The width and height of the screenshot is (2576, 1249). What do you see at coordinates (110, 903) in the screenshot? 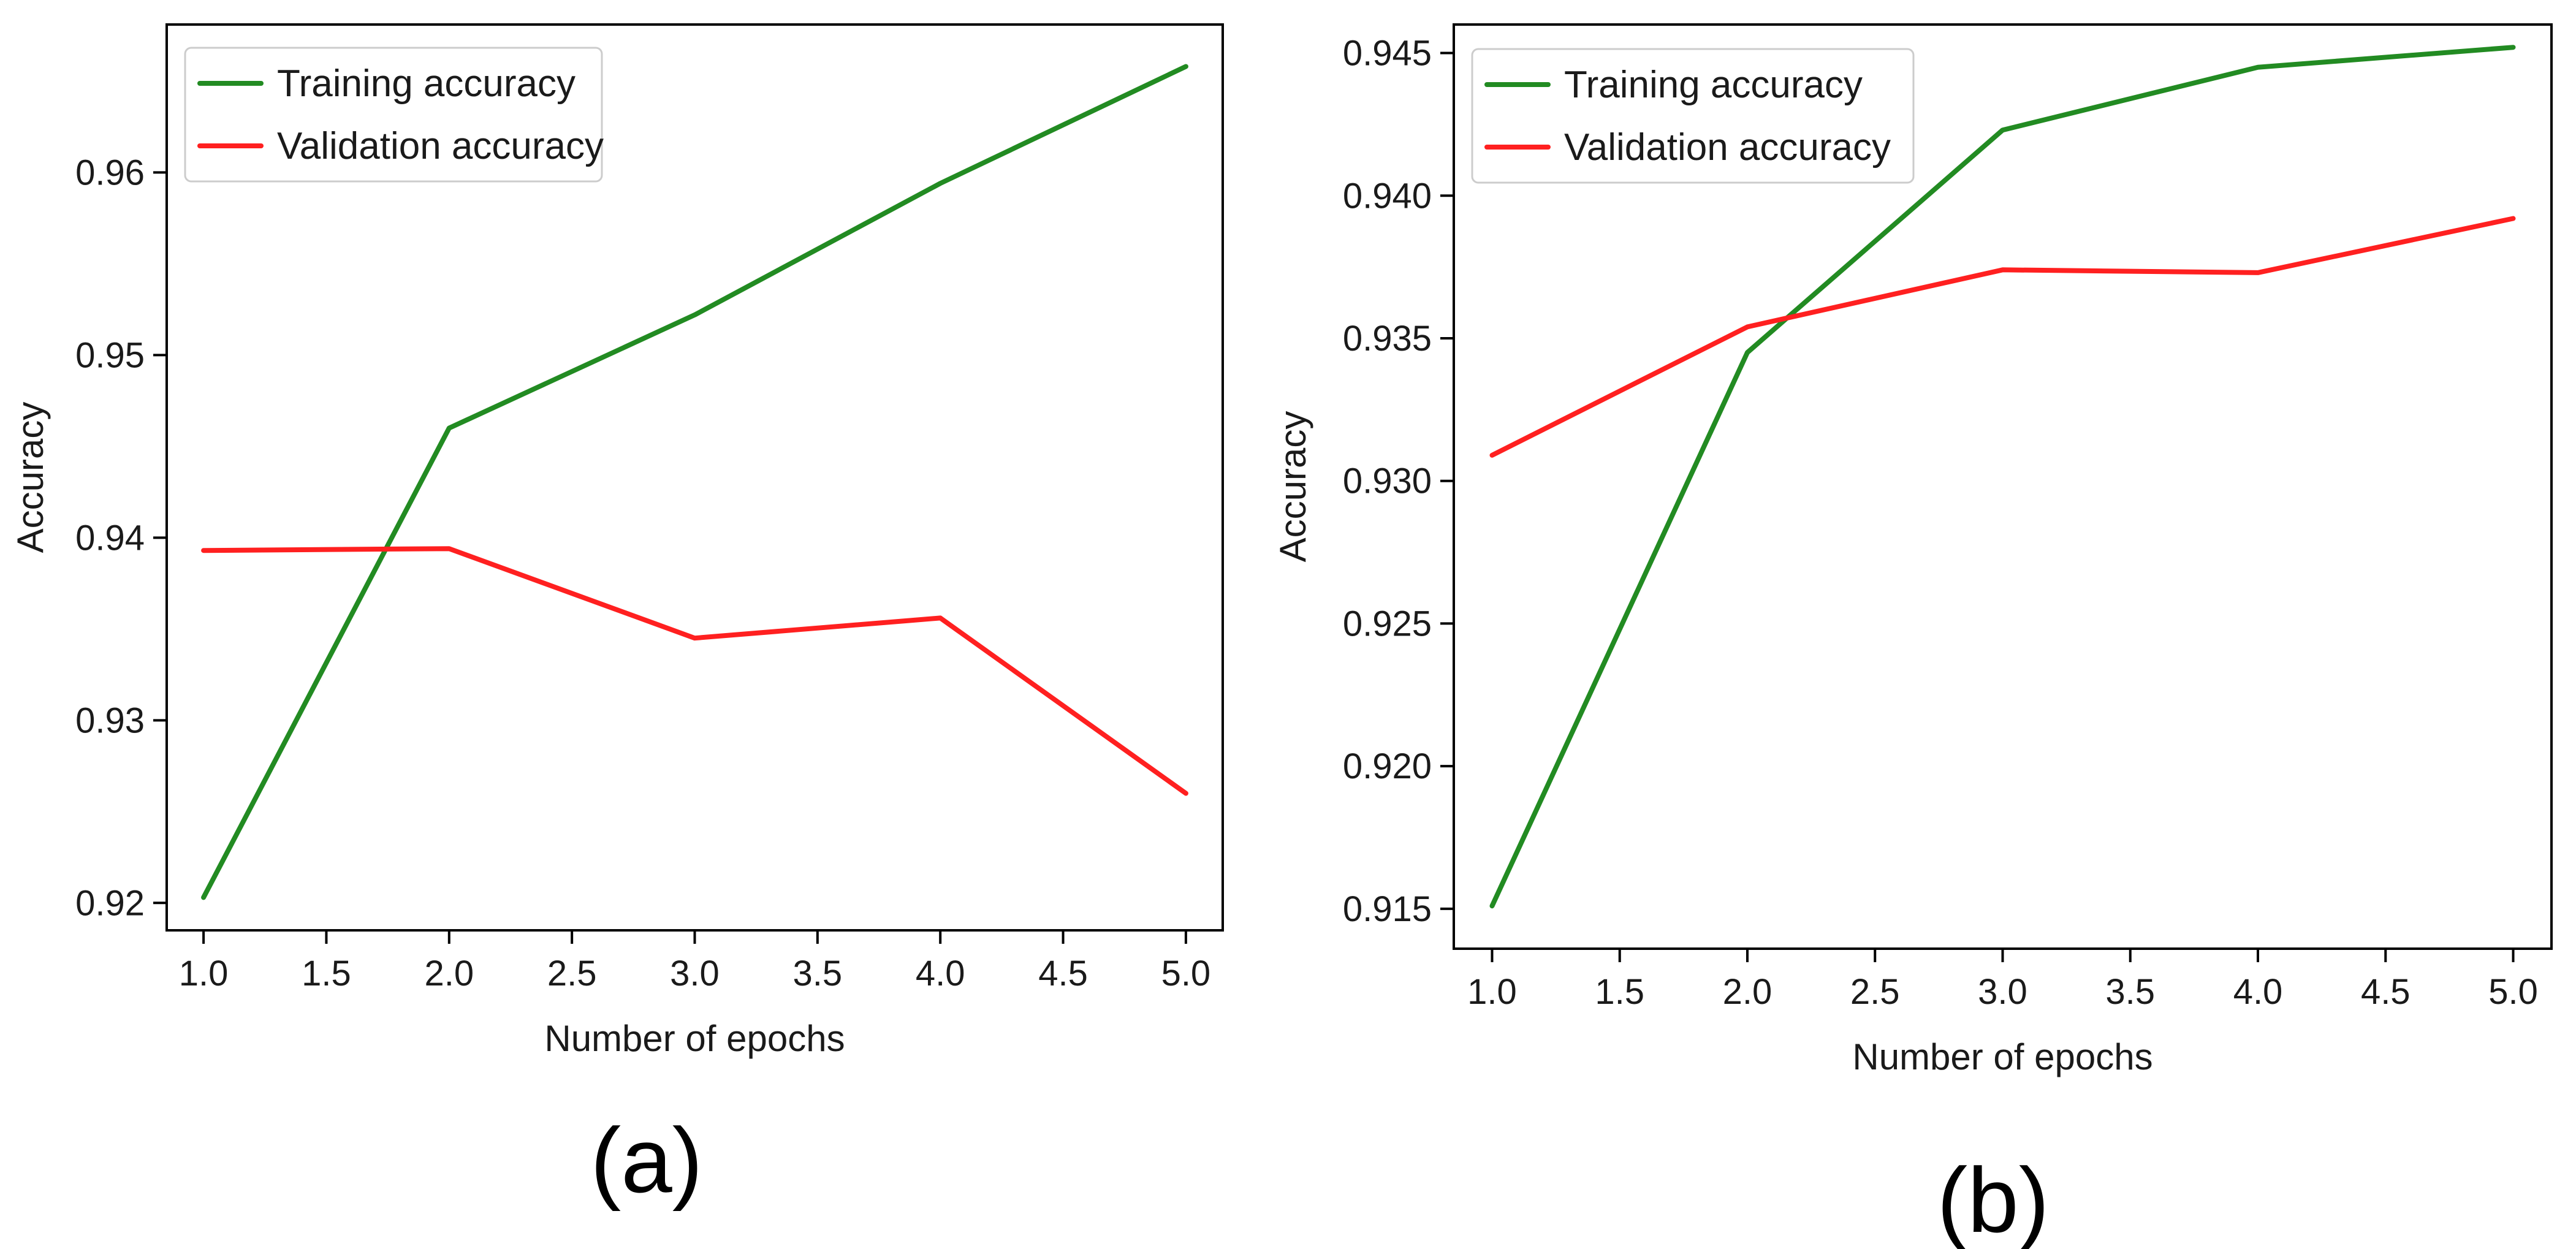
I see `y-tick-label: 0.92` at bounding box center [110, 903].